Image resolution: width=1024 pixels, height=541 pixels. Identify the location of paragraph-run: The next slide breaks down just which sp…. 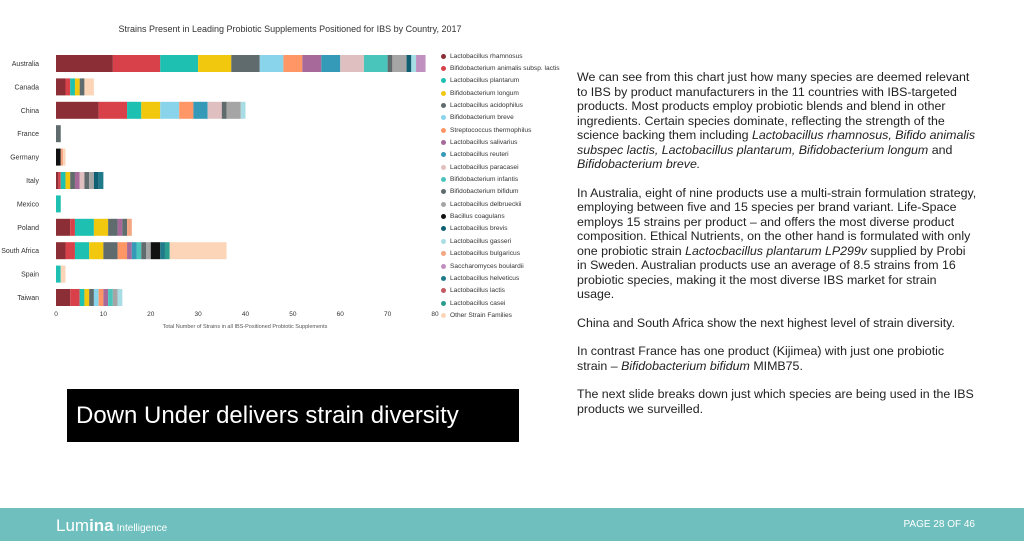
(775, 401).